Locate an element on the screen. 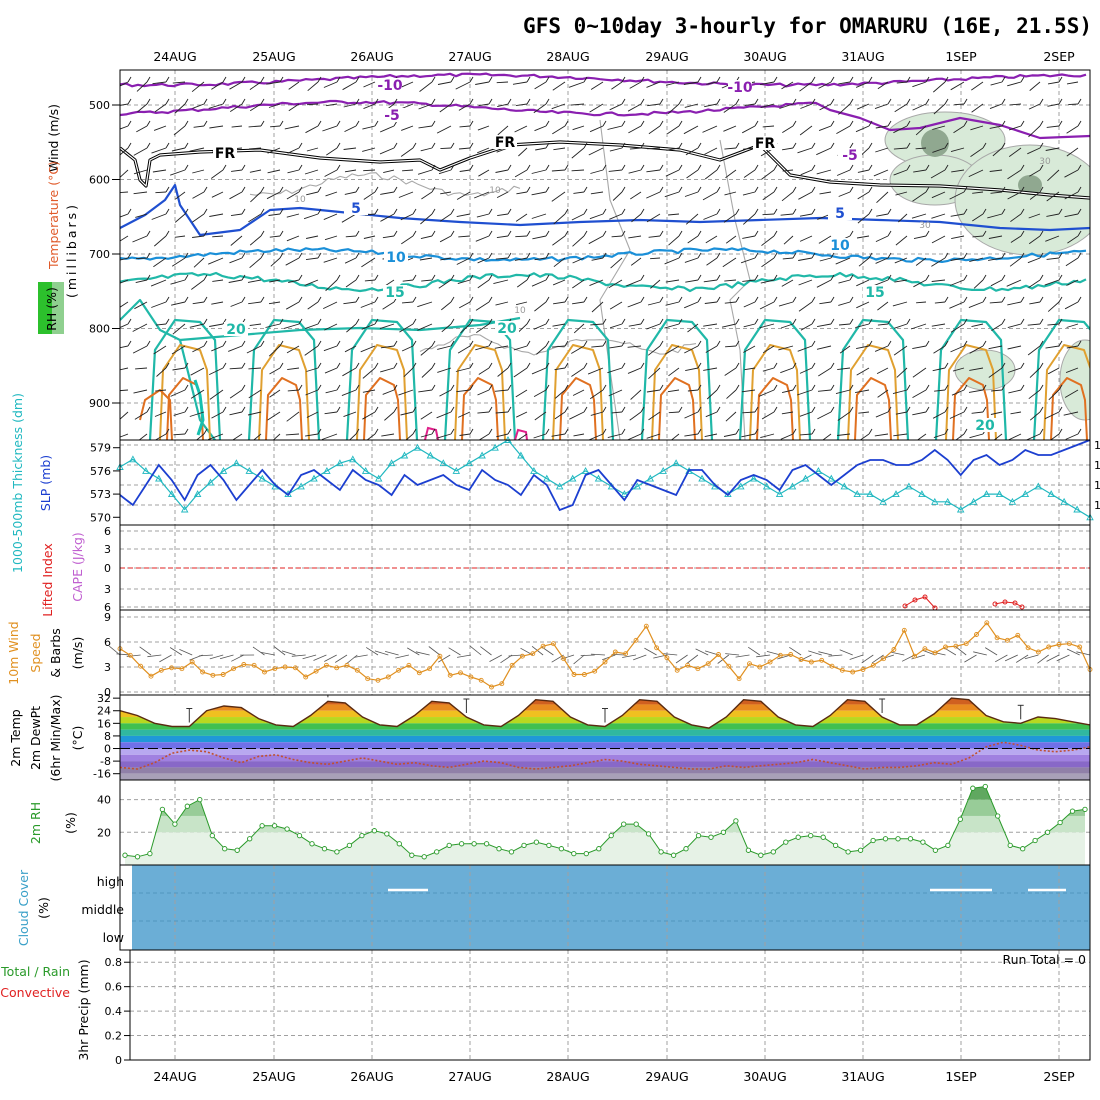  thickness-label: 1000-500mb Thickness (dm) is located at coordinates (17, 483).